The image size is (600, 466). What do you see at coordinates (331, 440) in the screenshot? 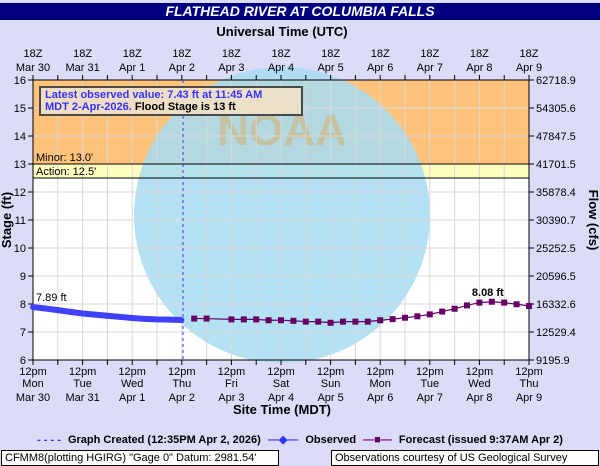
I see `legend-observed: Observed` at bounding box center [331, 440].